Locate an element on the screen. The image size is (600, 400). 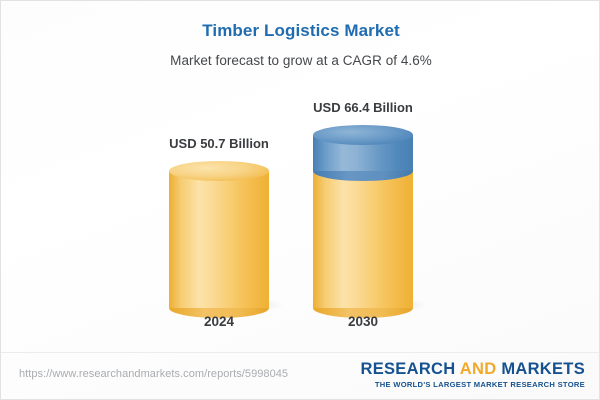
bar-cylinder-2024 is located at coordinates (226, 239).